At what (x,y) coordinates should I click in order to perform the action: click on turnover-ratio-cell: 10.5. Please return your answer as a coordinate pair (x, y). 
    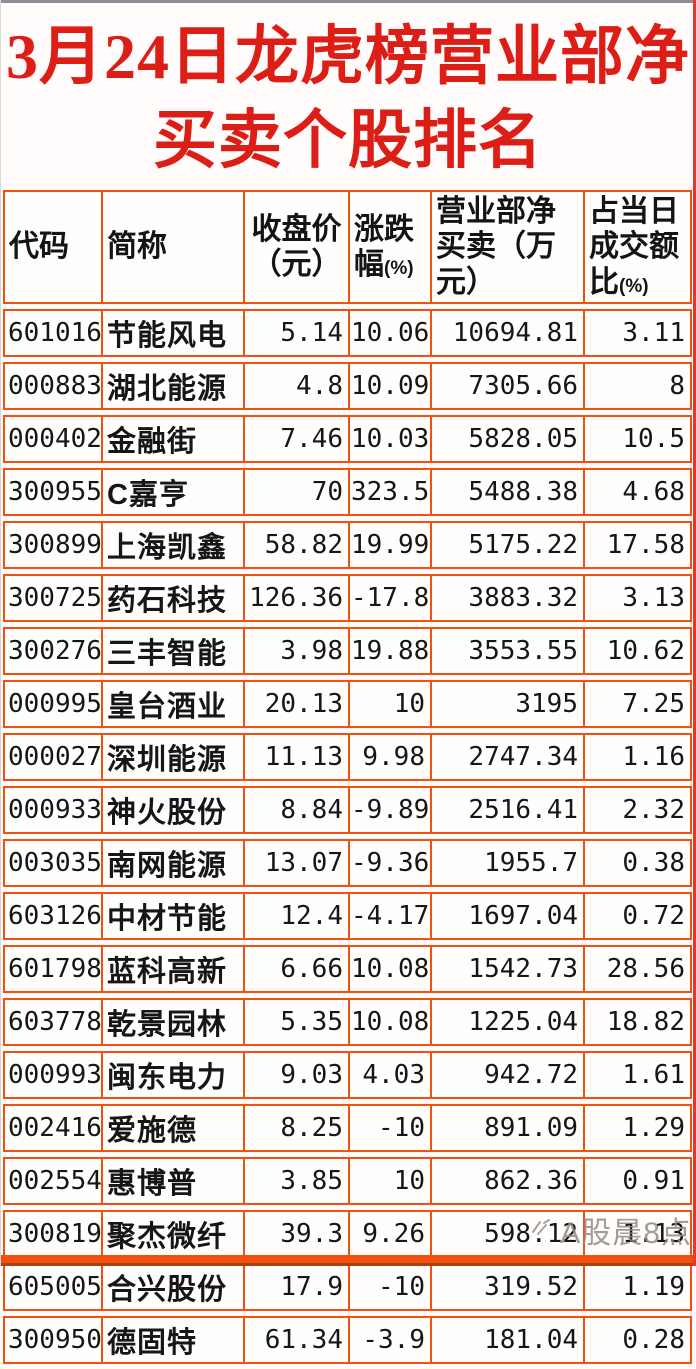
    Looking at the image, I should click on (637, 439).